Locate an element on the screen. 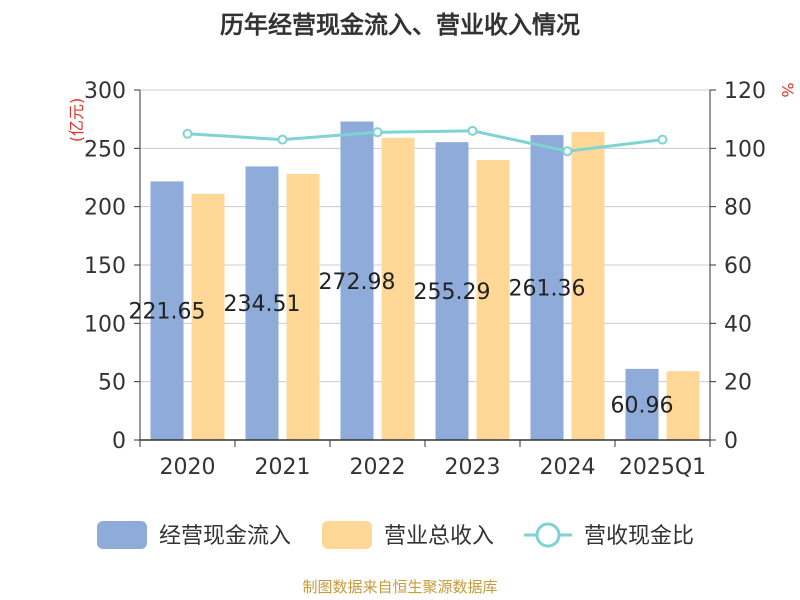 The image size is (800, 600). y-left-tick-label: 250 is located at coordinates (105, 149).